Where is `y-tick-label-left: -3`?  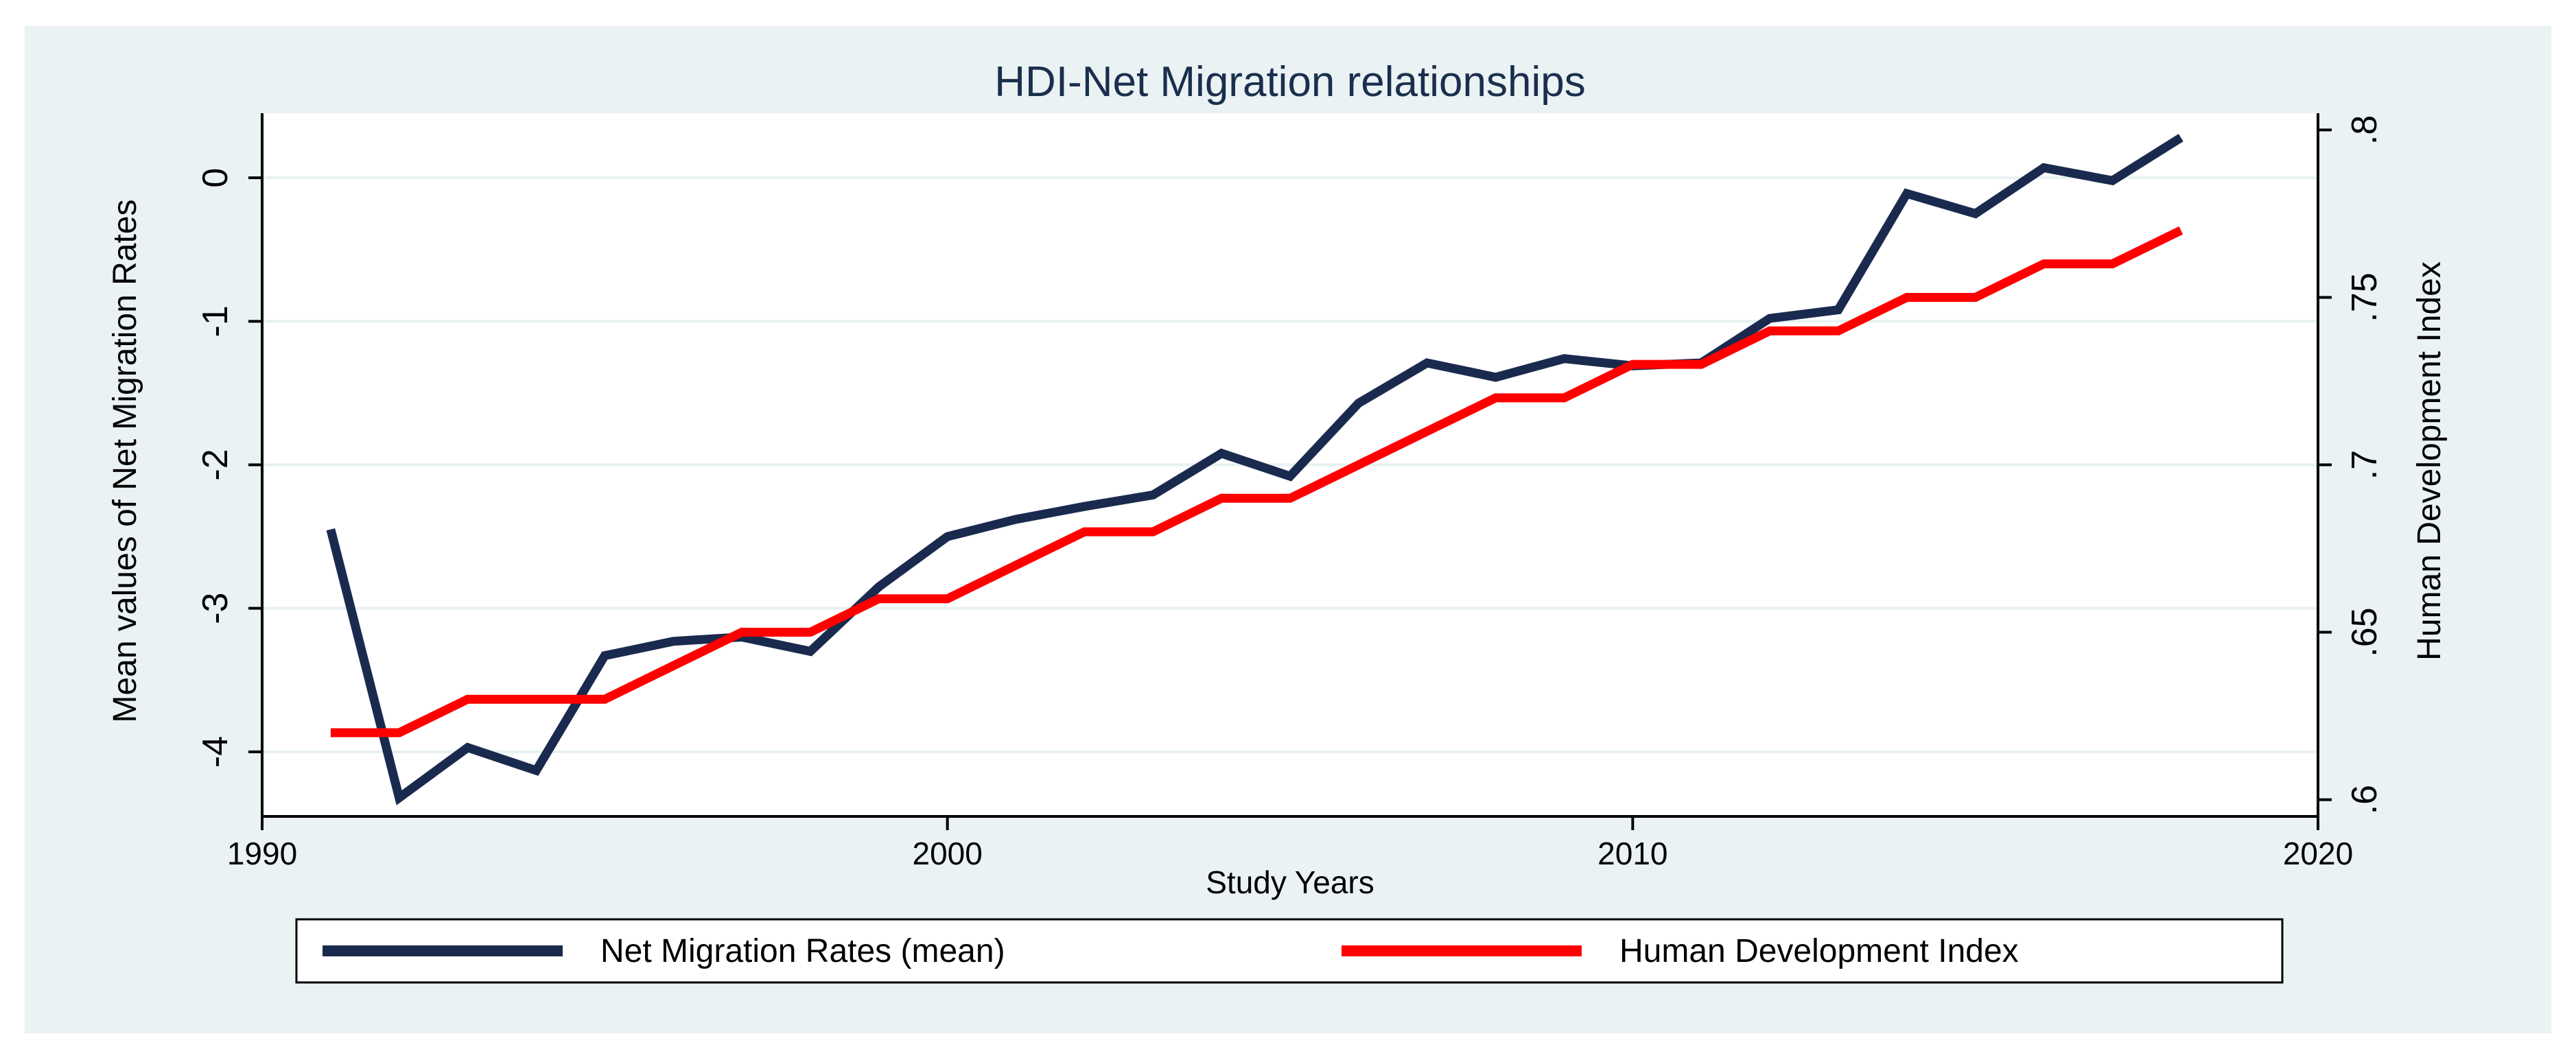 y-tick-label-left: -3 is located at coordinates (215, 608).